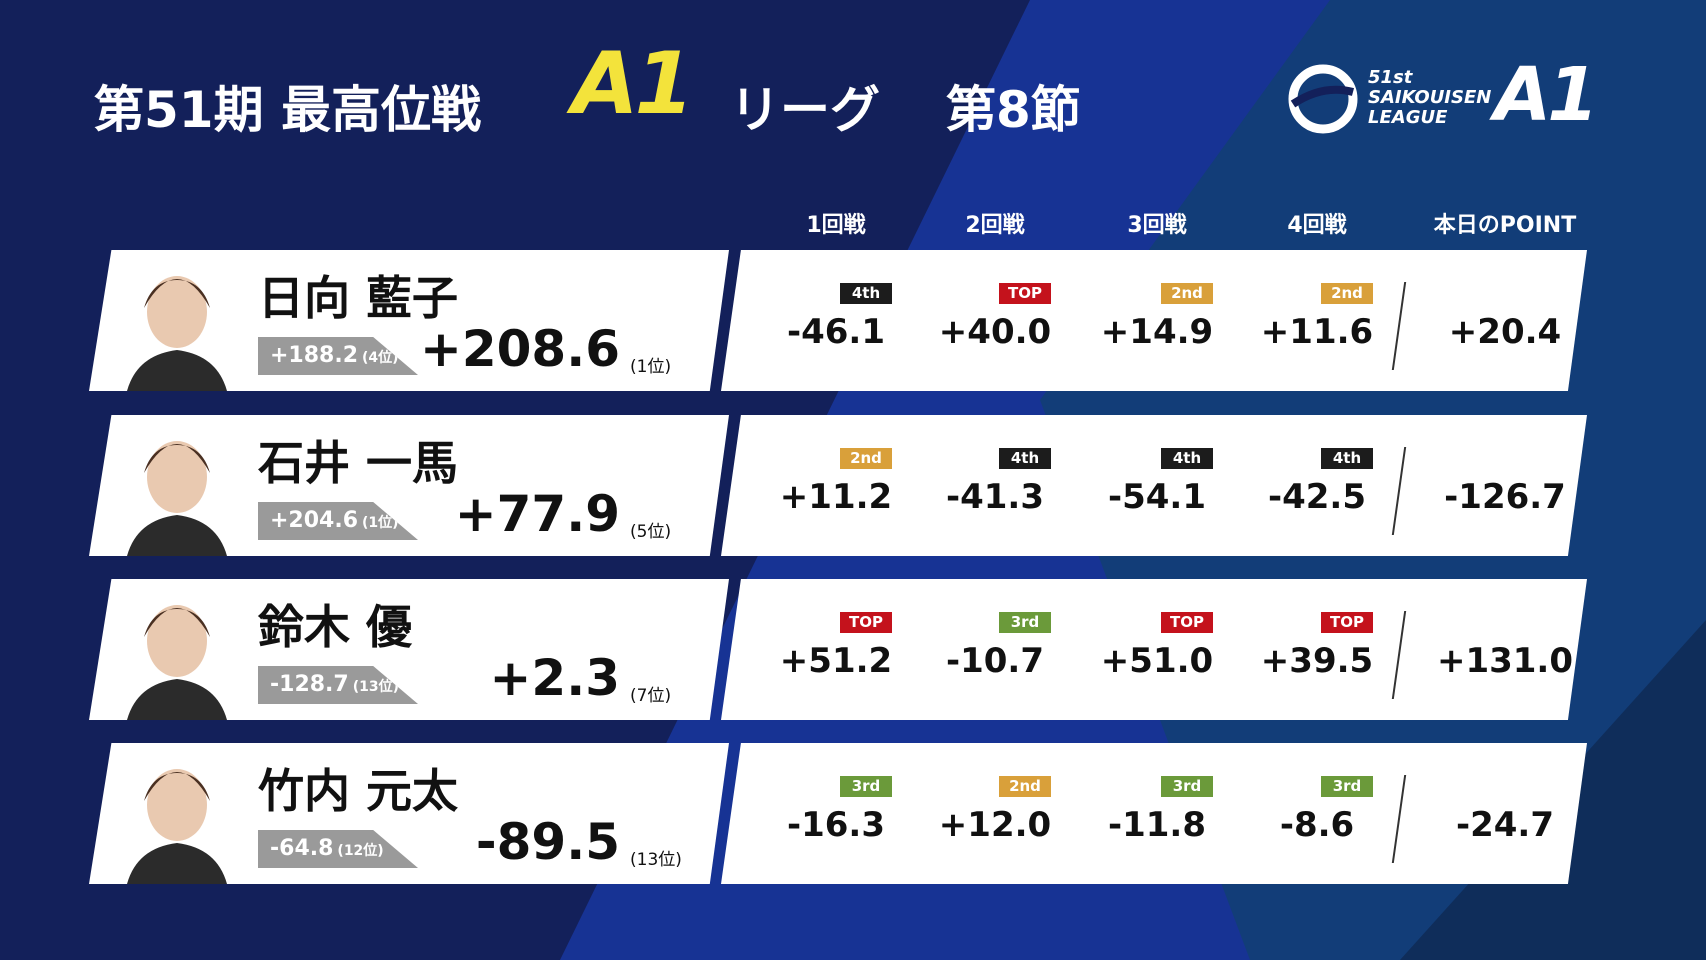 This screenshot has width=1706, height=960. I want to click on game-score: +51.0, so click(1157, 661).